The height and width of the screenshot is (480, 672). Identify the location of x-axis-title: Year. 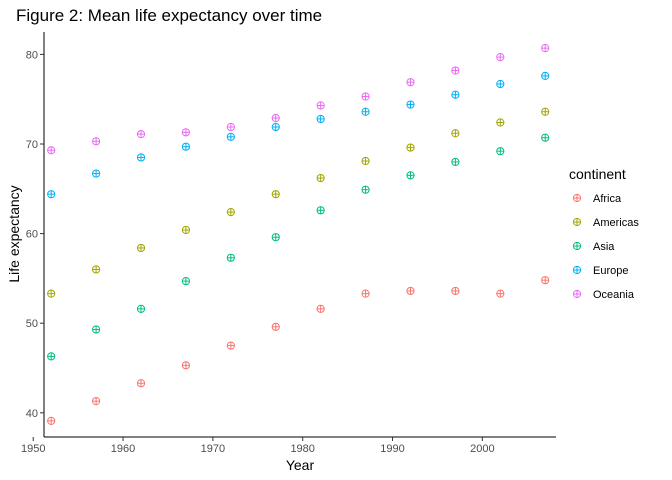
(300, 465).